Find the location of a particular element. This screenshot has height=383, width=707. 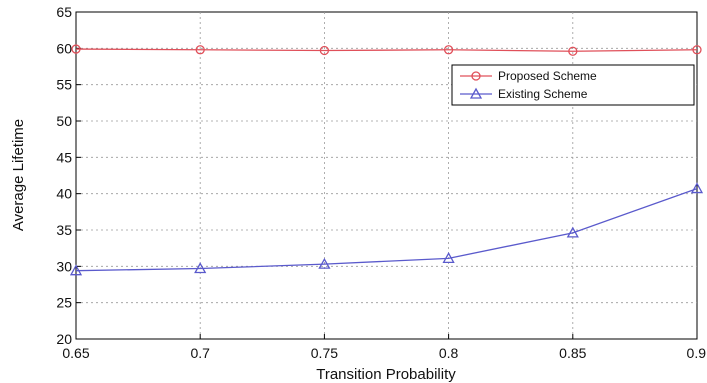

x-tick-label: 0.65 is located at coordinates (75, 353).